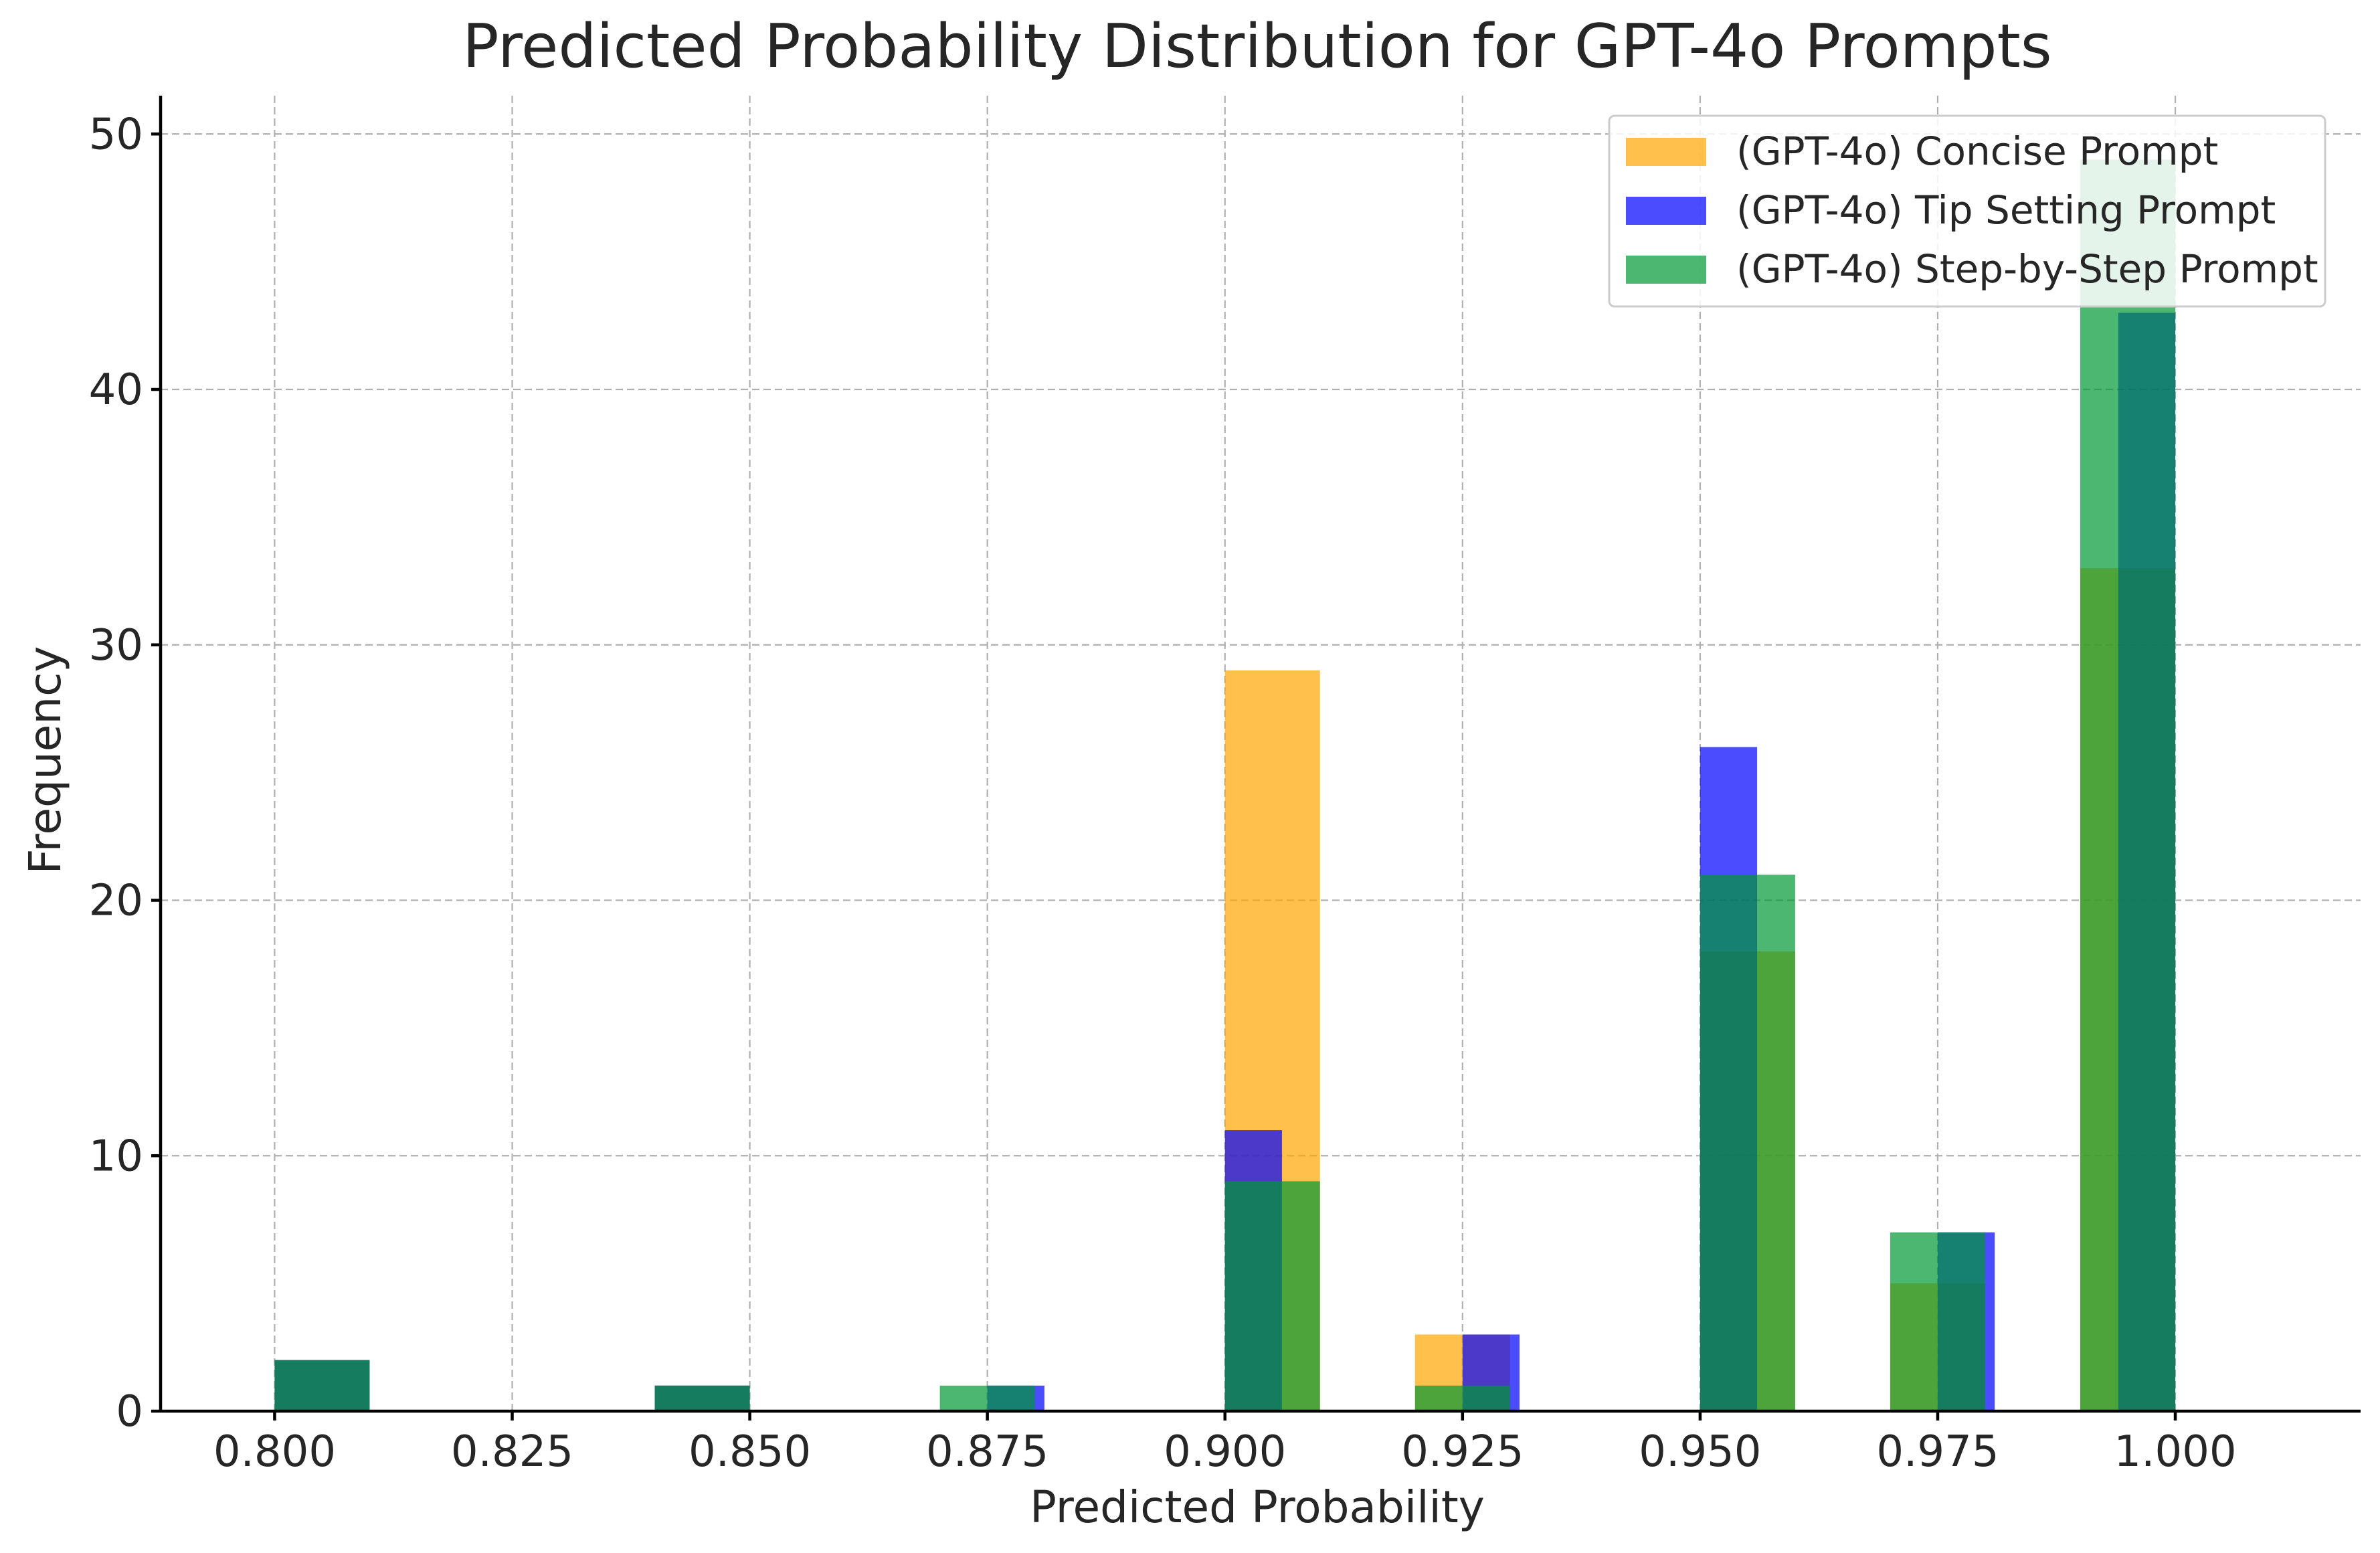  Describe the element at coordinates (116, 645) in the screenshot. I see `y-tick-label: 30` at that location.